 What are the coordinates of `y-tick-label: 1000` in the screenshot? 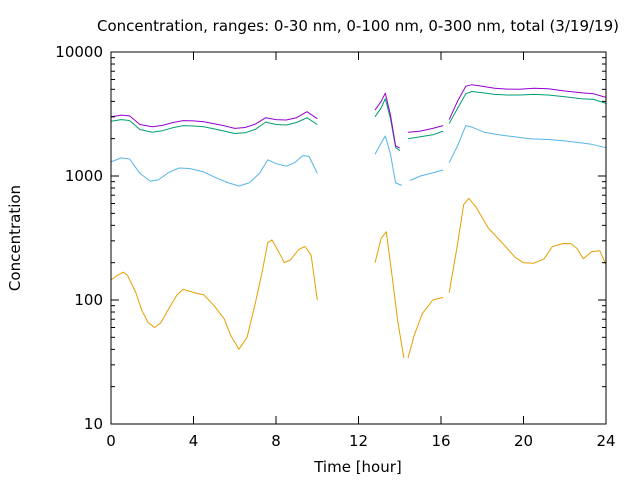 It's located at (84, 176).